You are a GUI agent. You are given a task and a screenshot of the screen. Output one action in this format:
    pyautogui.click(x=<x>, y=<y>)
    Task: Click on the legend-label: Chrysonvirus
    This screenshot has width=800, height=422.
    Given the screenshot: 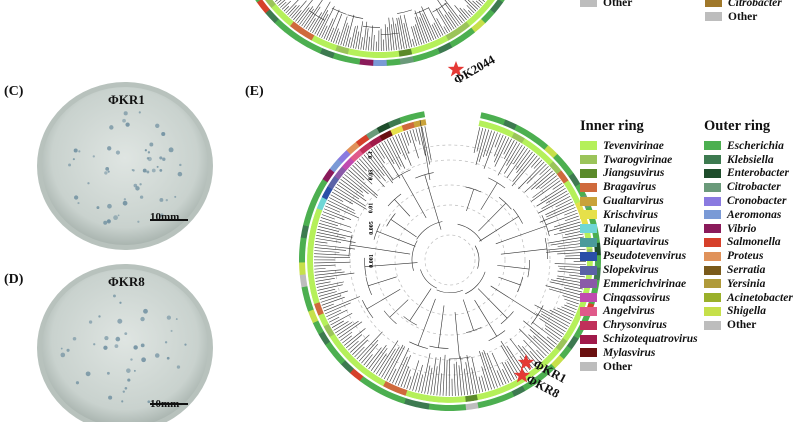 What is the action you would take?
    pyautogui.click(x=635, y=325)
    